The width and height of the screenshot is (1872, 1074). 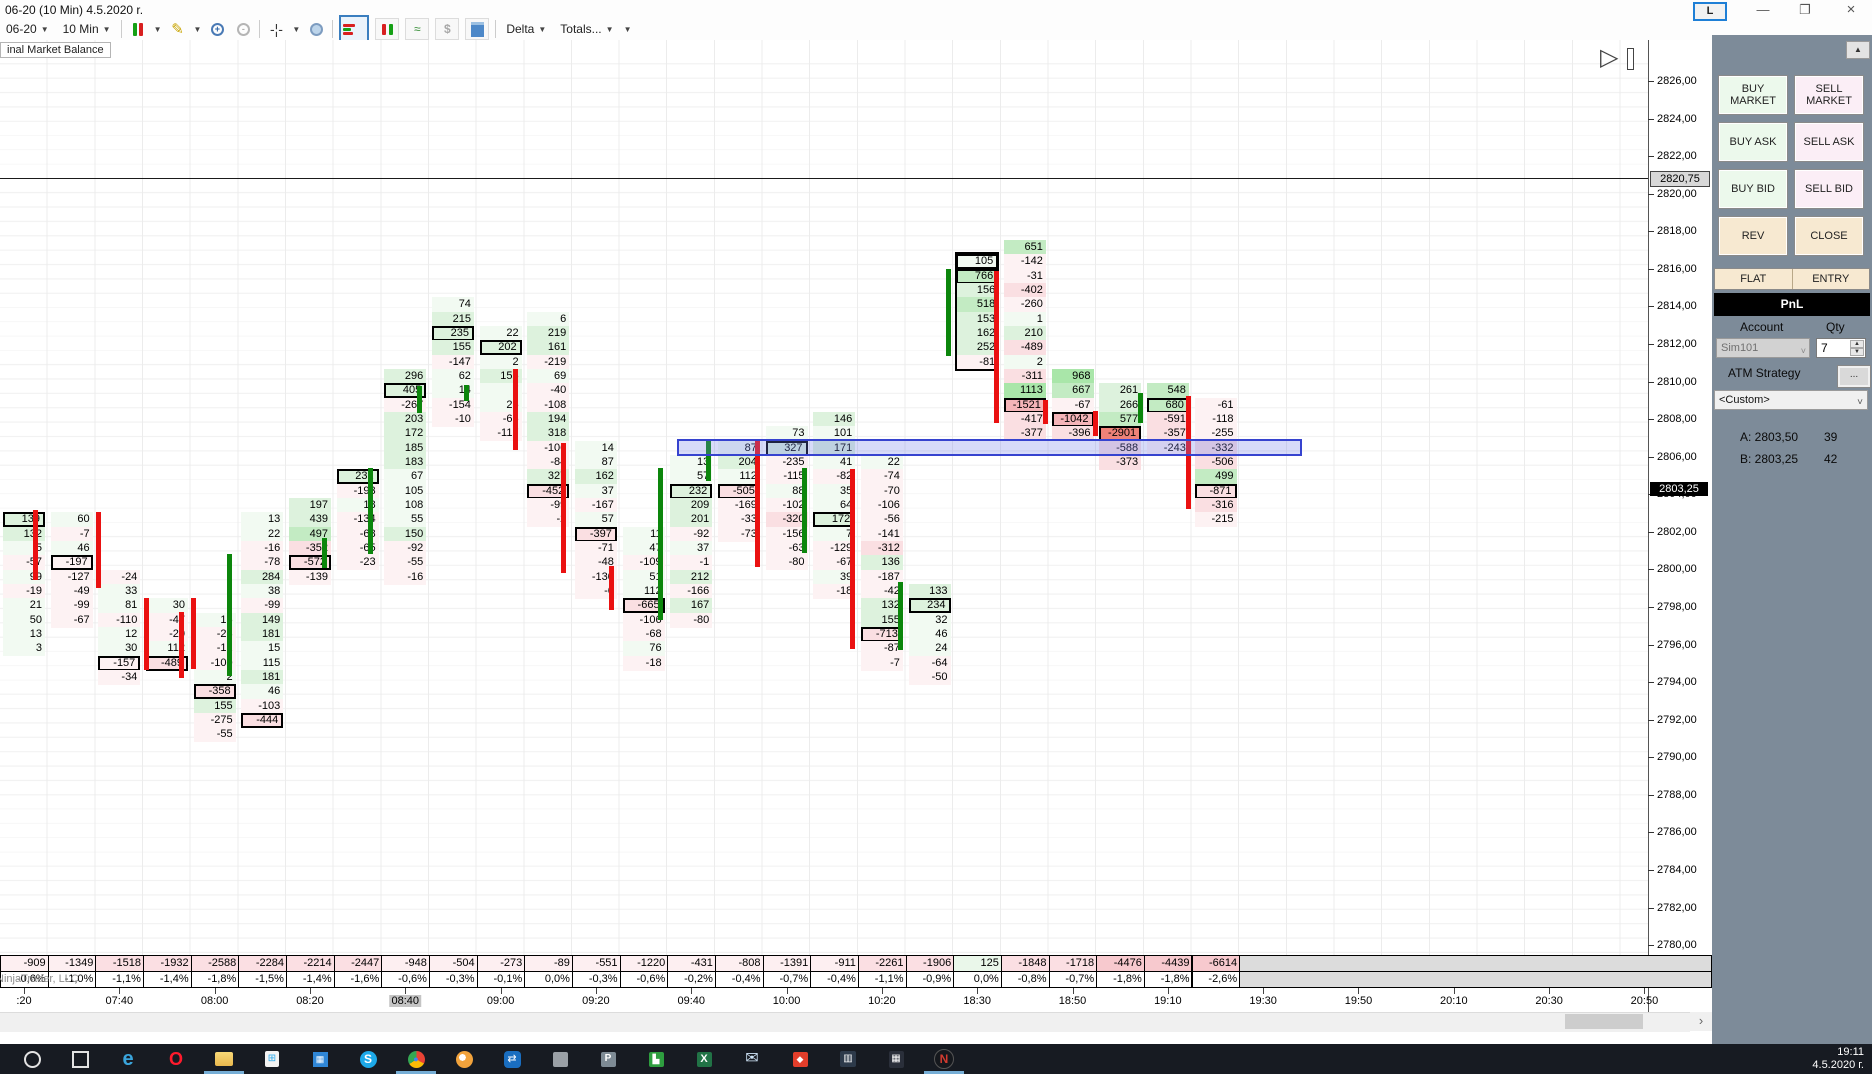 I want to click on crosshair-icon: -¦-, so click(x=276, y=29).